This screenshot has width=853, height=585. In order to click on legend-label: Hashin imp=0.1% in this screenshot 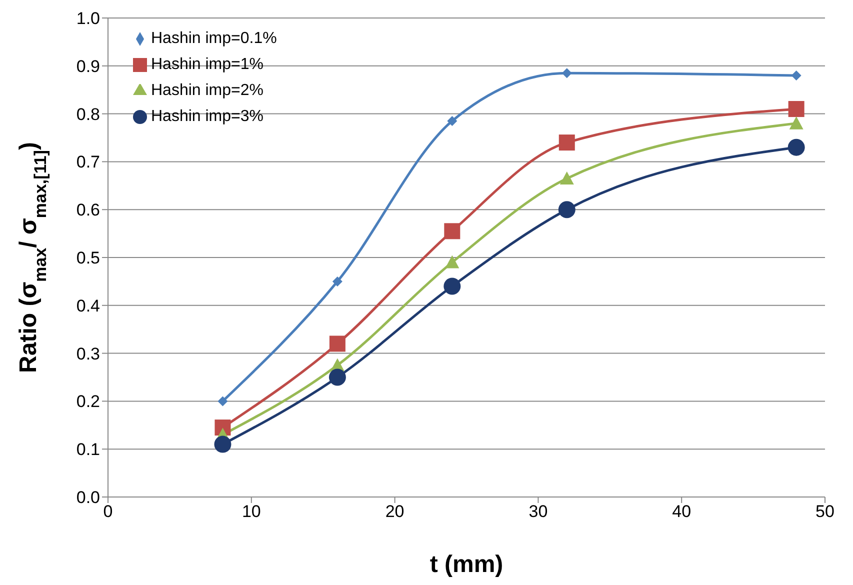, I will do `click(214, 38)`.